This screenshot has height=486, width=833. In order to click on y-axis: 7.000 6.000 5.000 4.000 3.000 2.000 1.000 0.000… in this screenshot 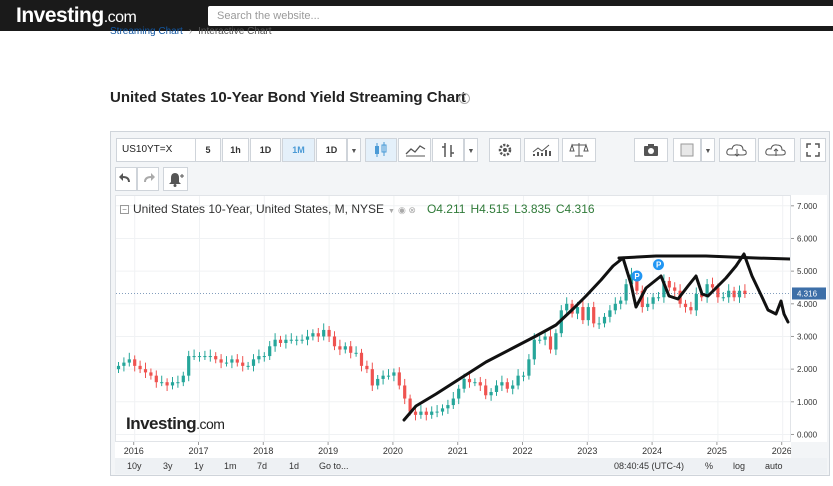, I will do `click(809, 318)`.